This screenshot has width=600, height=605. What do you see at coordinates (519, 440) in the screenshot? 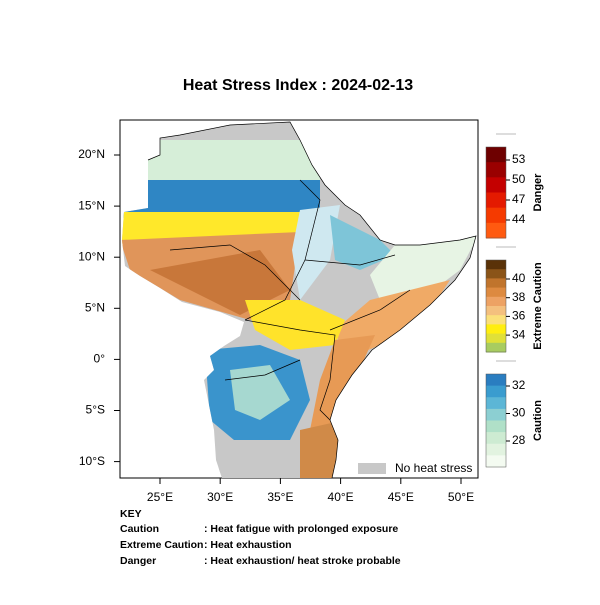
I see `colorbar-label: 28` at bounding box center [519, 440].